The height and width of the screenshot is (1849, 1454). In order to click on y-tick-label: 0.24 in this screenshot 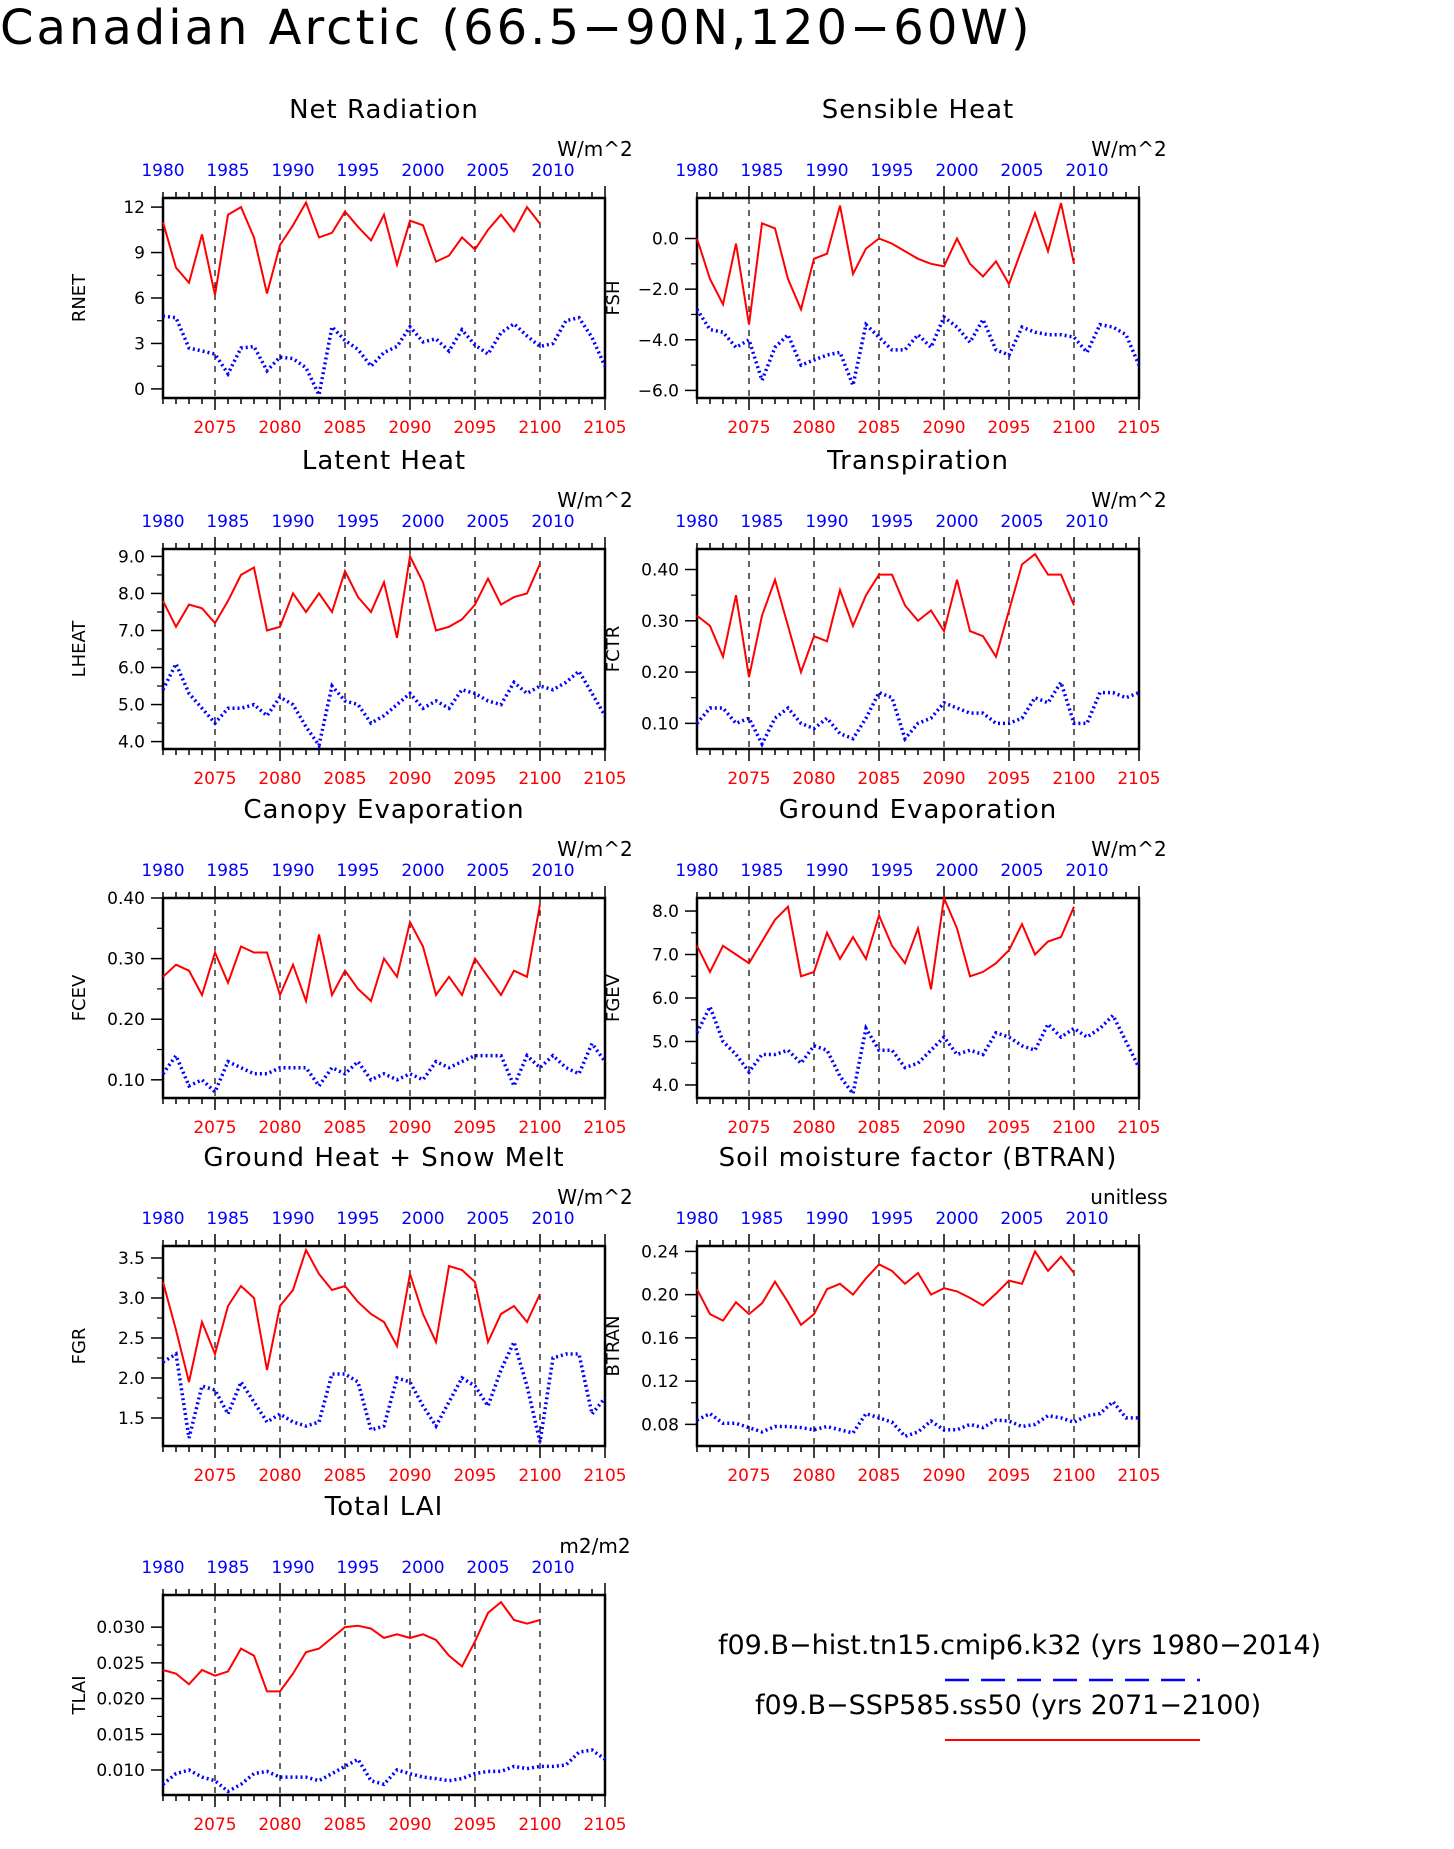, I will do `click(660, 1252)`.